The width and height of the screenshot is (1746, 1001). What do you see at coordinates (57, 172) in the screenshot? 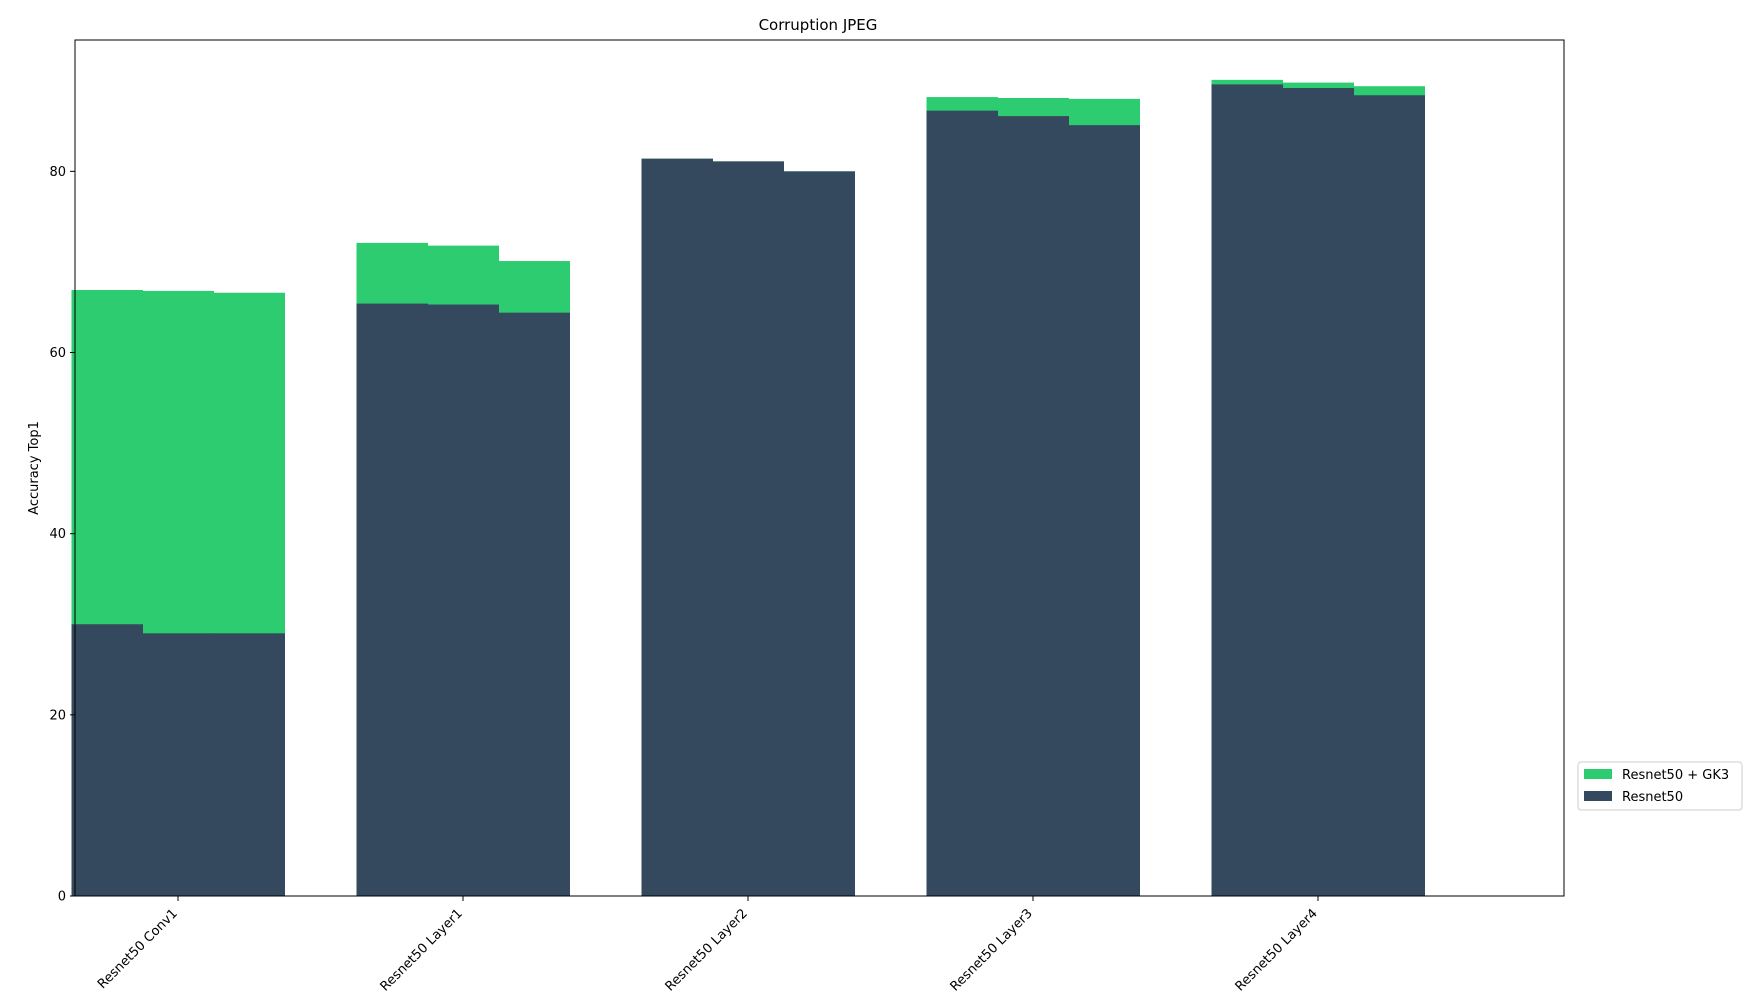
I see `y-tick-label-4: 80` at bounding box center [57, 172].